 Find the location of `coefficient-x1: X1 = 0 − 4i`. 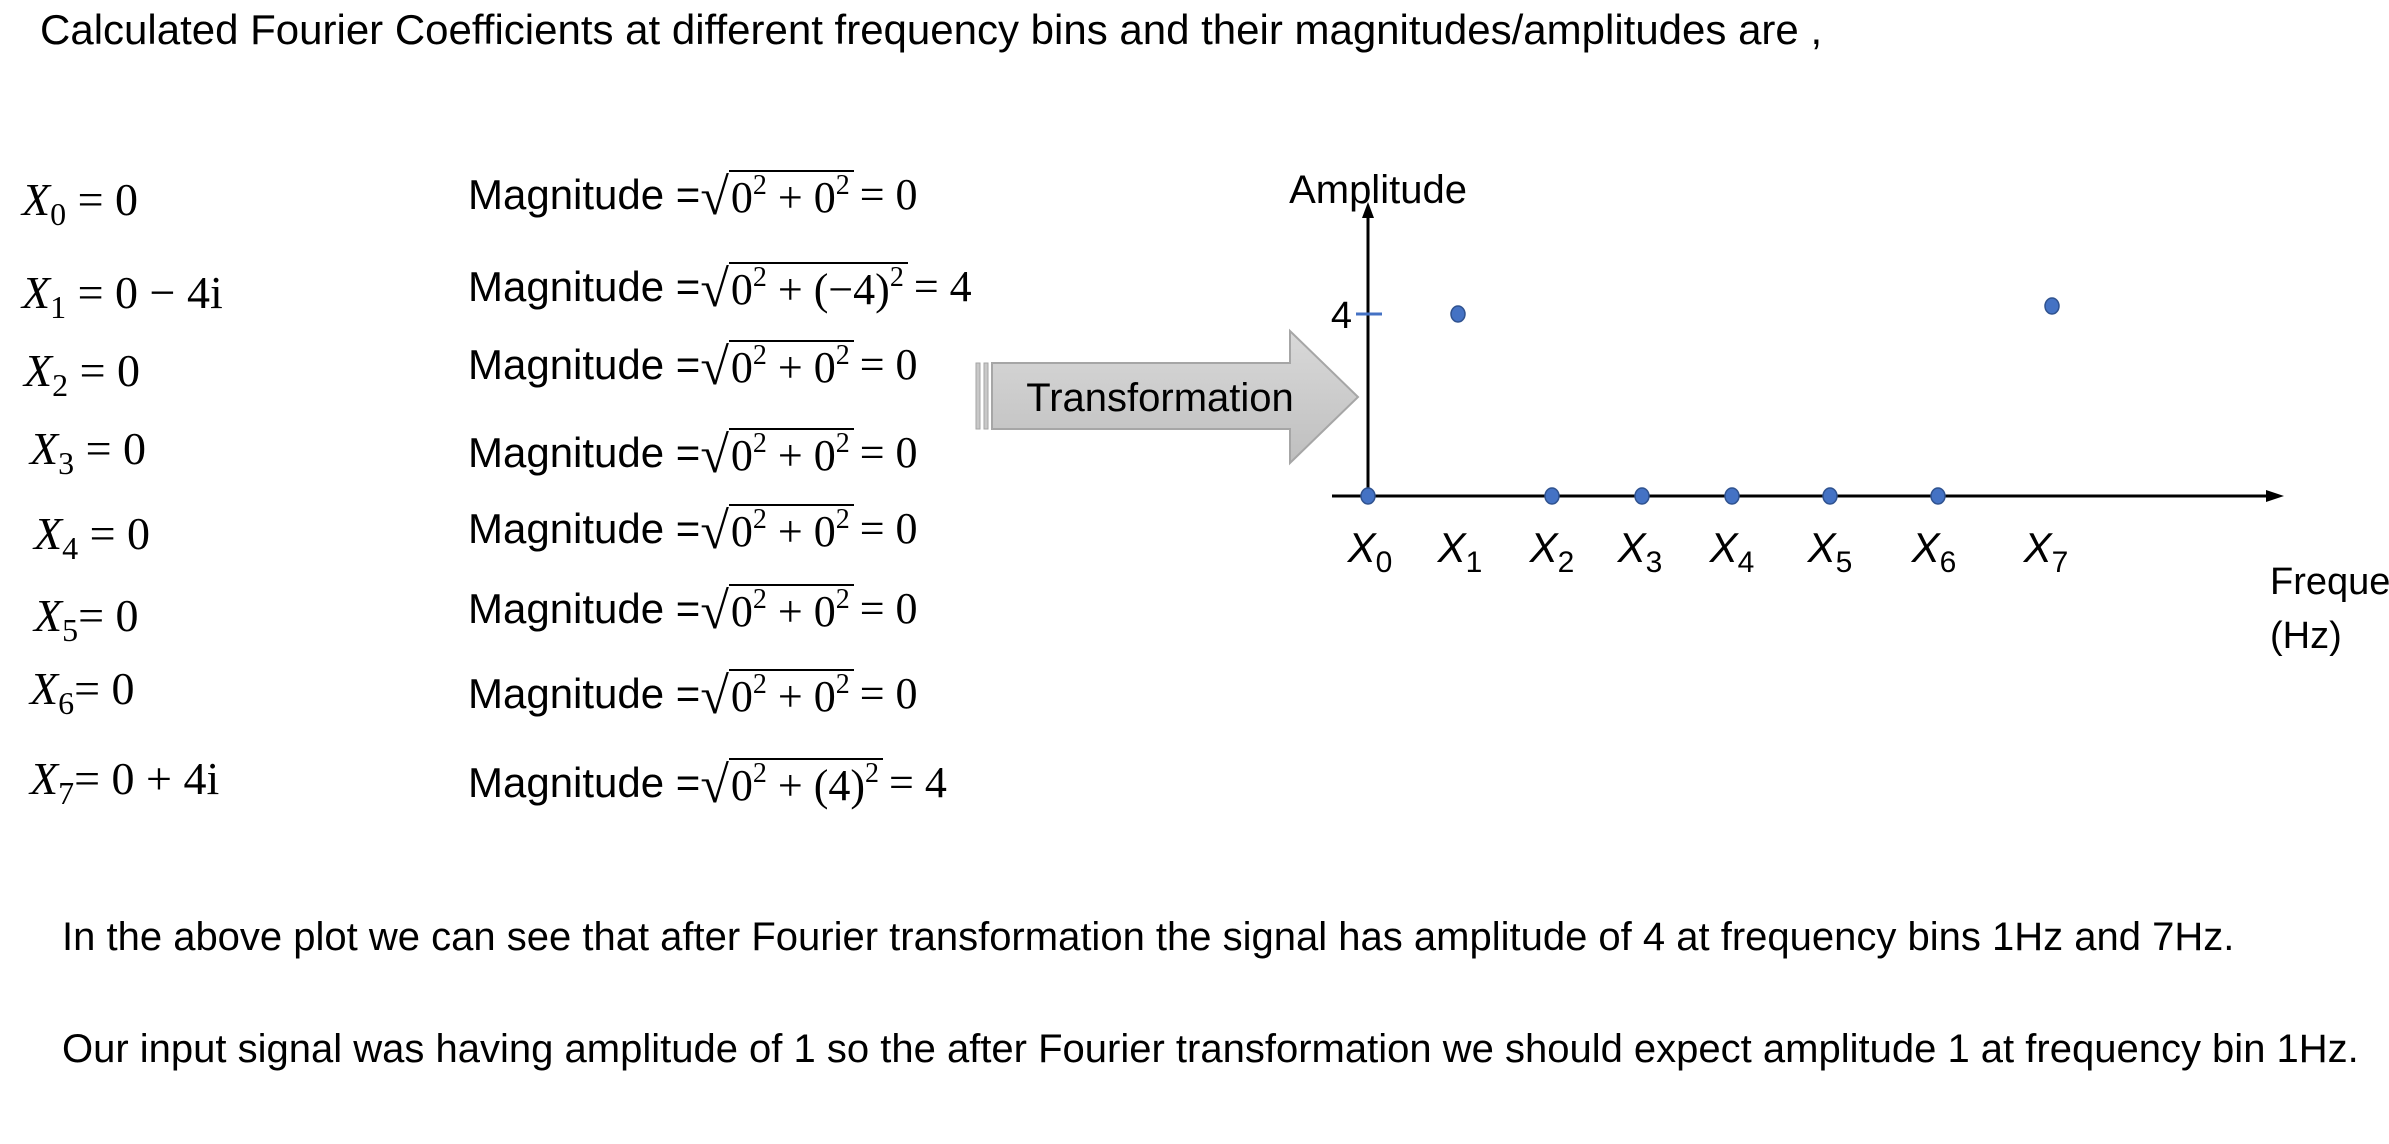

coefficient-x1: X1 = 0 − 4i is located at coordinates (122, 296).